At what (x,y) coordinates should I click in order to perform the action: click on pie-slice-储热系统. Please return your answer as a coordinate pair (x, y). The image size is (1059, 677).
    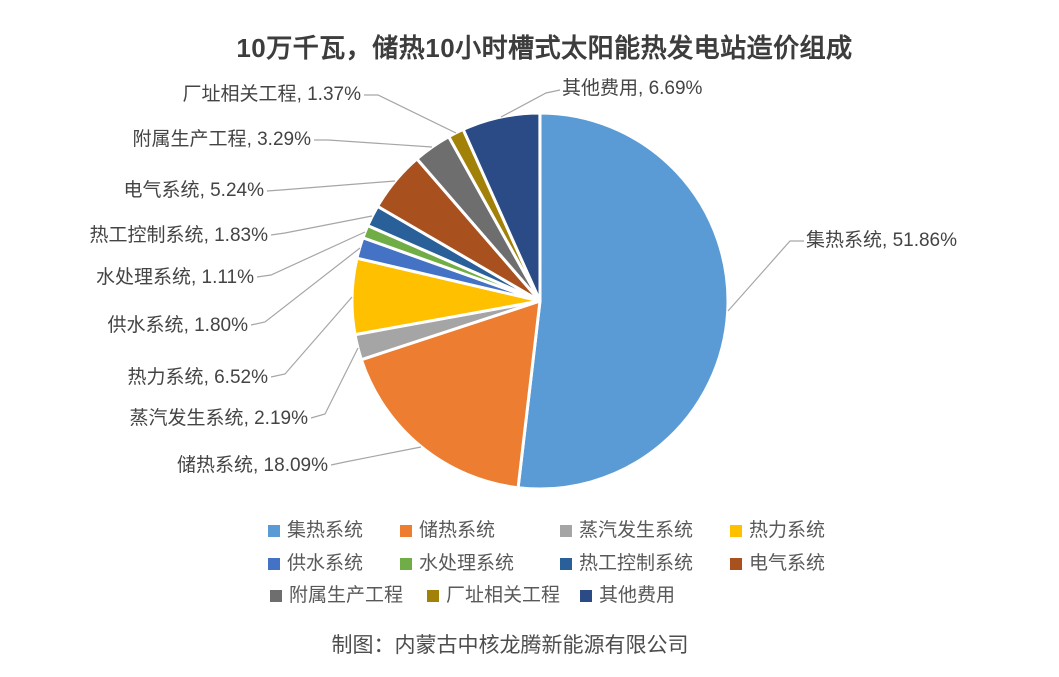
    Looking at the image, I should click on (450, 394).